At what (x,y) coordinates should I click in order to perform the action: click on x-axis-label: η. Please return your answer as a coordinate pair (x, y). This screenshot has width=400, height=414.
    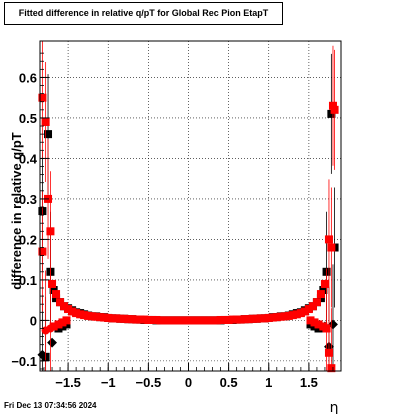
    Looking at the image, I should click on (334, 407).